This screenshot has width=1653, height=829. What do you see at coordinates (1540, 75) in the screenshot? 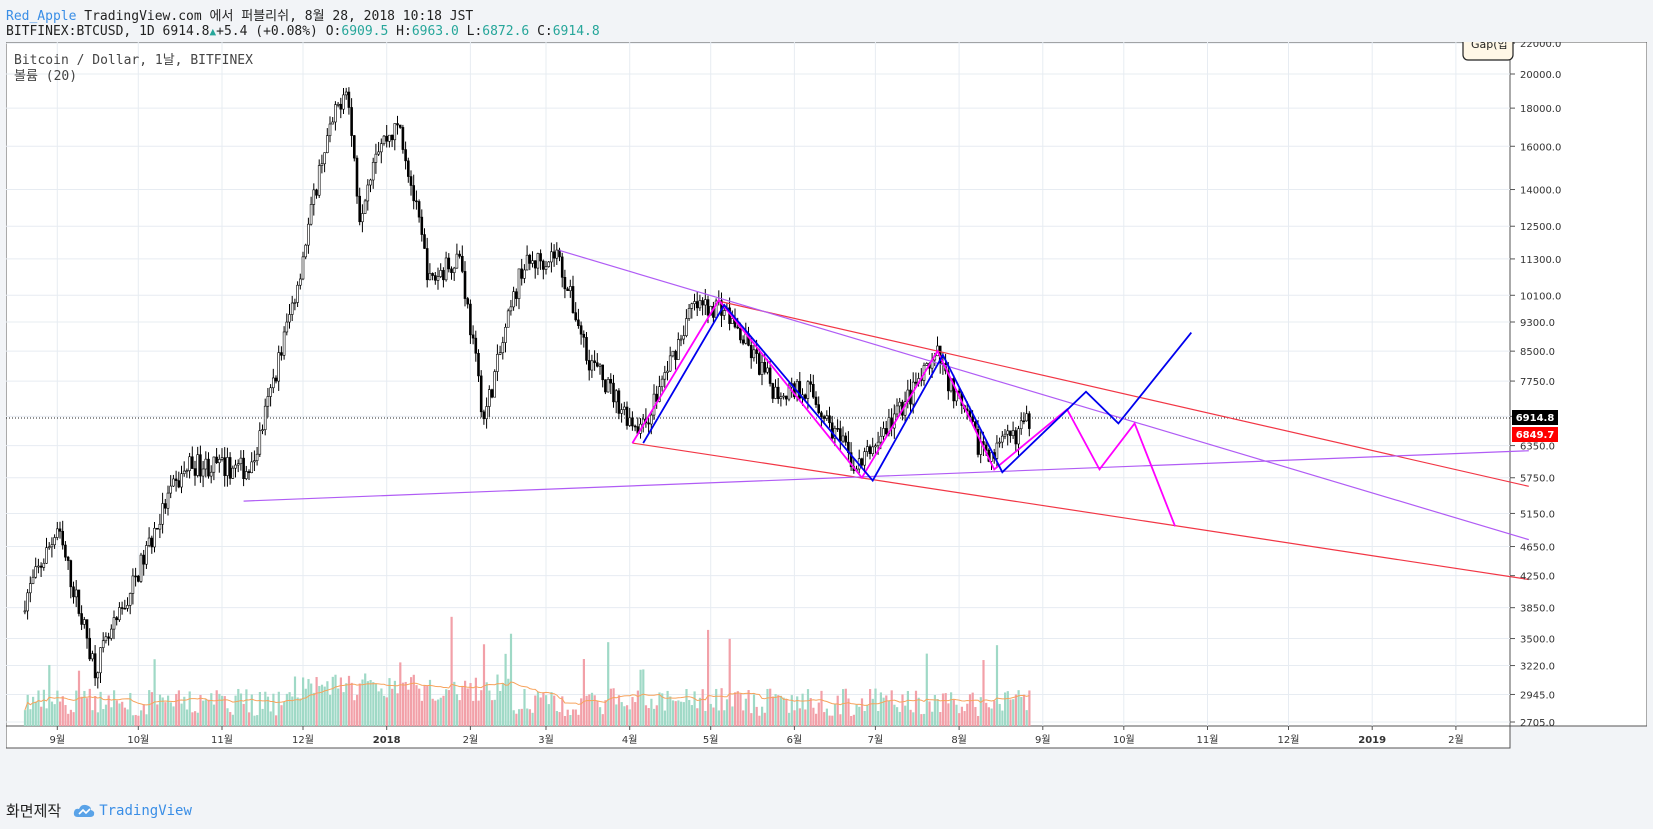
I see `y-tick-label: 20000.0` at bounding box center [1540, 75].